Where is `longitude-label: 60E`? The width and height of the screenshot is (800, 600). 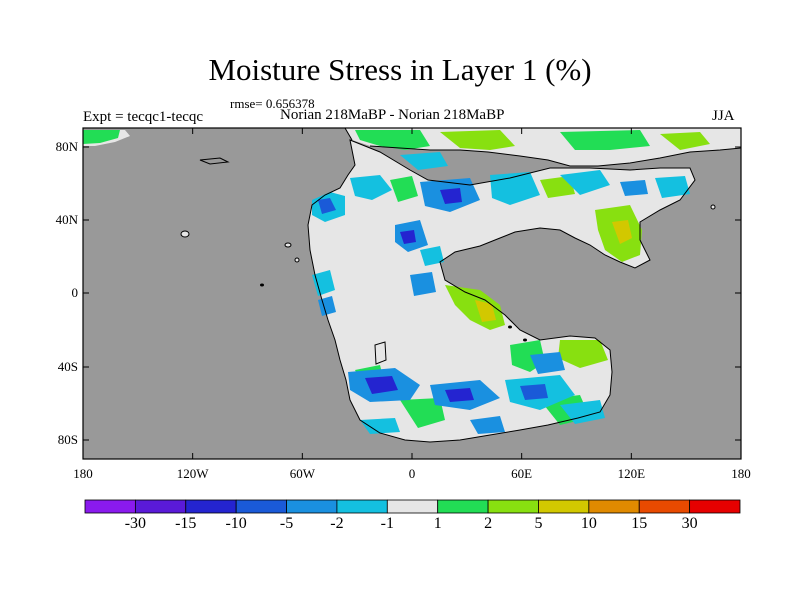
longitude-label: 60E is located at coordinates (522, 473).